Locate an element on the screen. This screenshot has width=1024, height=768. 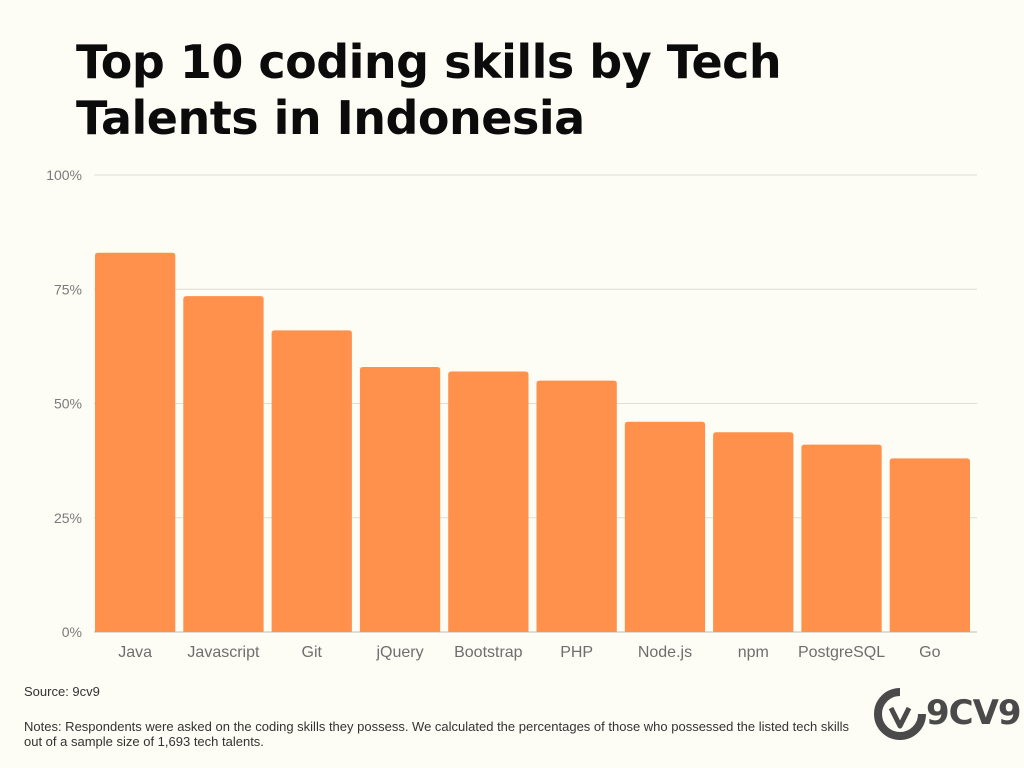
x-tick-label: Node.js is located at coordinates (665, 652).